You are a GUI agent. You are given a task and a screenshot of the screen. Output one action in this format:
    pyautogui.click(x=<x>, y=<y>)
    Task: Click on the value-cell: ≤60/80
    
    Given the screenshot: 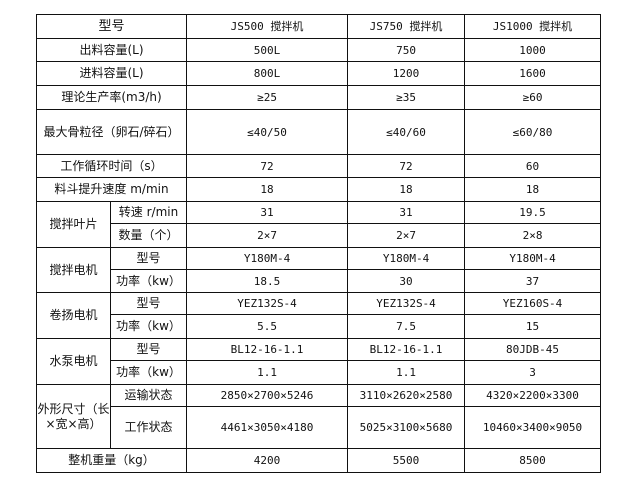 What is the action you would take?
    pyautogui.click(x=533, y=132)
    